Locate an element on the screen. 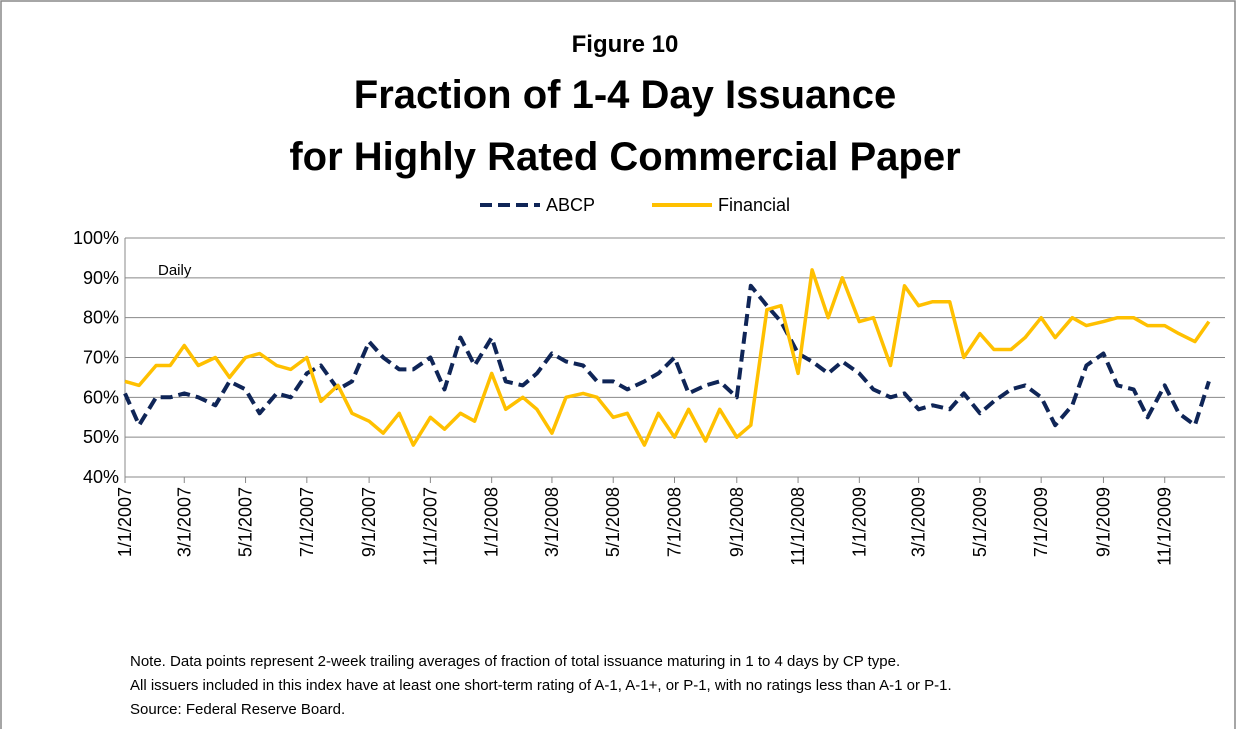 The width and height of the screenshot is (1243, 729). x-tick-label: 5/1/2009 is located at coordinates (980, 522).